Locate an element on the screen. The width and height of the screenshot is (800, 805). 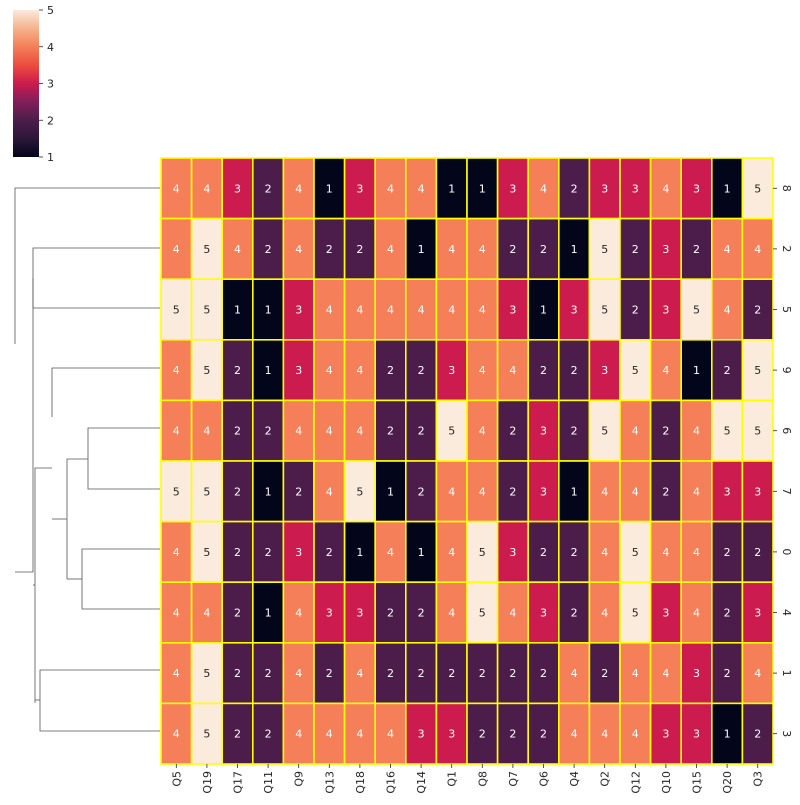
colorbar: 1 2 3 4 5 is located at coordinates (33, 84).